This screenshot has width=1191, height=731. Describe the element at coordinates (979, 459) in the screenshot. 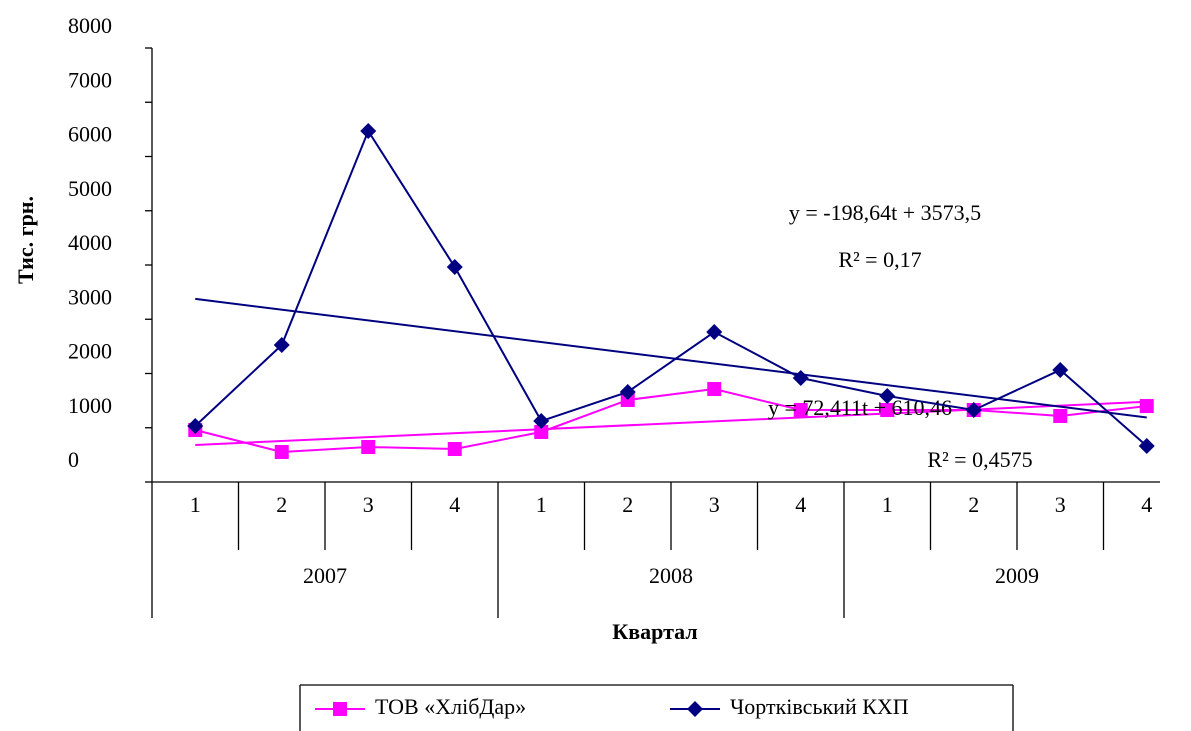

I see `trend-r2: R² = 0,4575` at that location.